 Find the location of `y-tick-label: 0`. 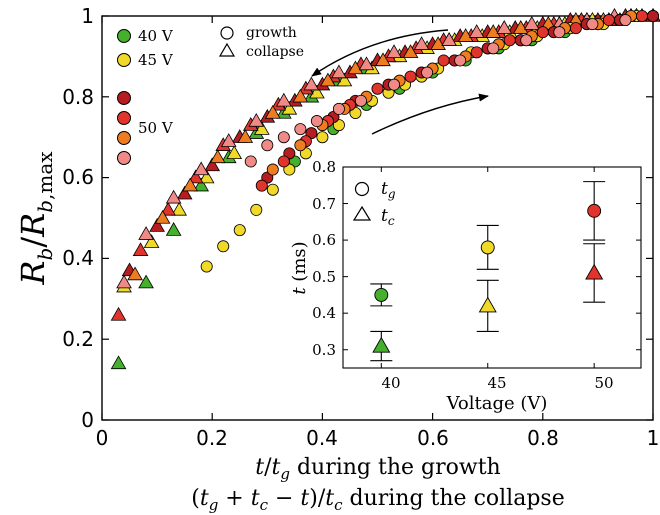

y-tick-label: 0 is located at coordinates (87, 420).